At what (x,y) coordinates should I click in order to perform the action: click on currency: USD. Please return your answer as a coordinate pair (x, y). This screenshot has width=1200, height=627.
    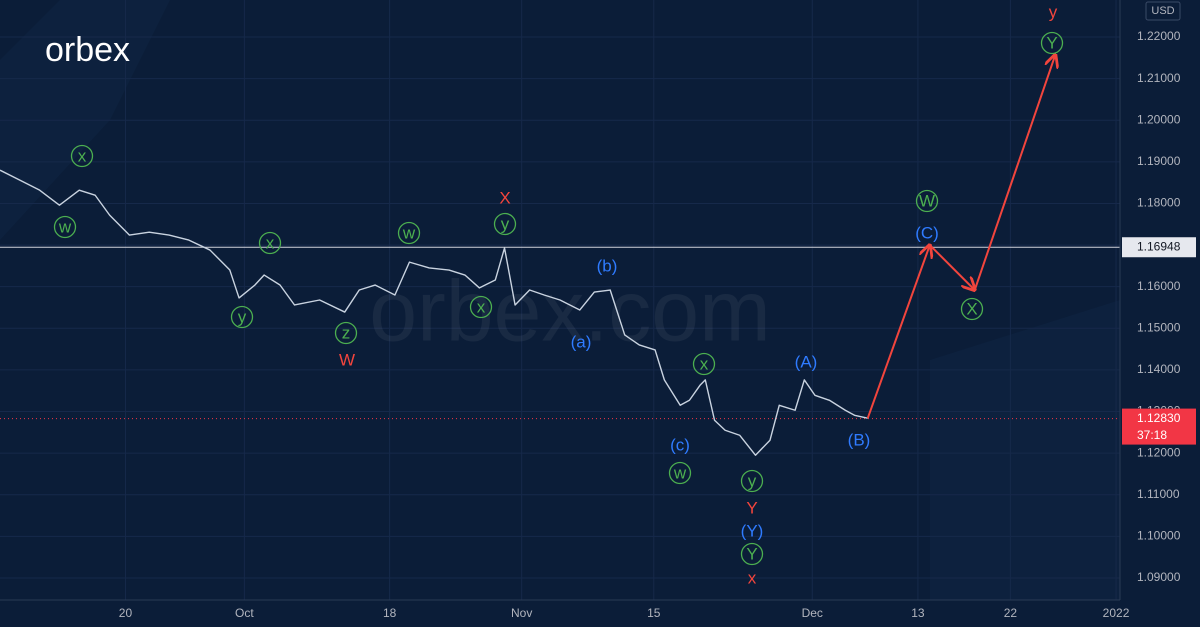
    Looking at the image, I should click on (1162, 11).